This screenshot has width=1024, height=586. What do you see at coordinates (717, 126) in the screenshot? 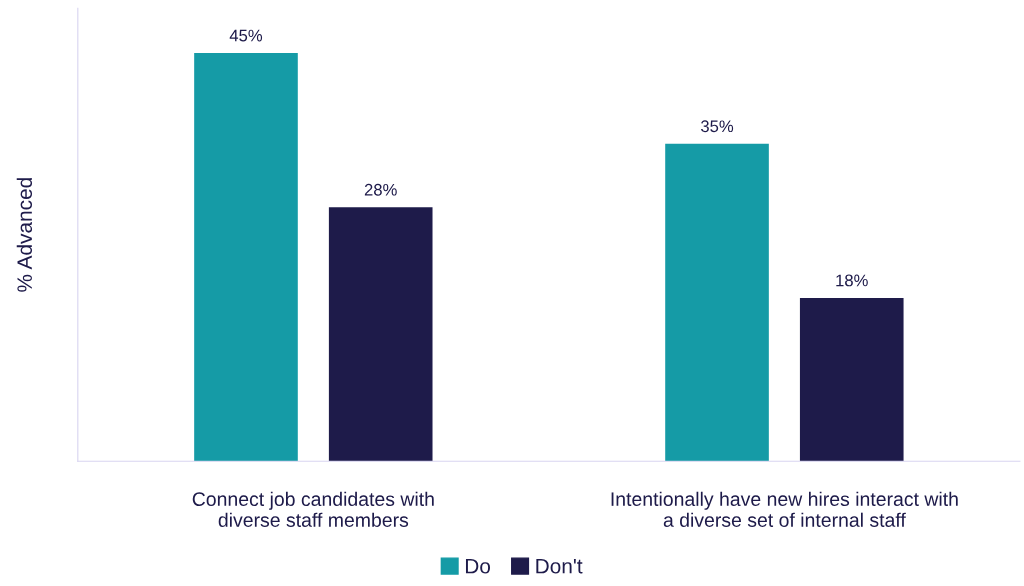
I see `data-label: 35%` at bounding box center [717, 126].